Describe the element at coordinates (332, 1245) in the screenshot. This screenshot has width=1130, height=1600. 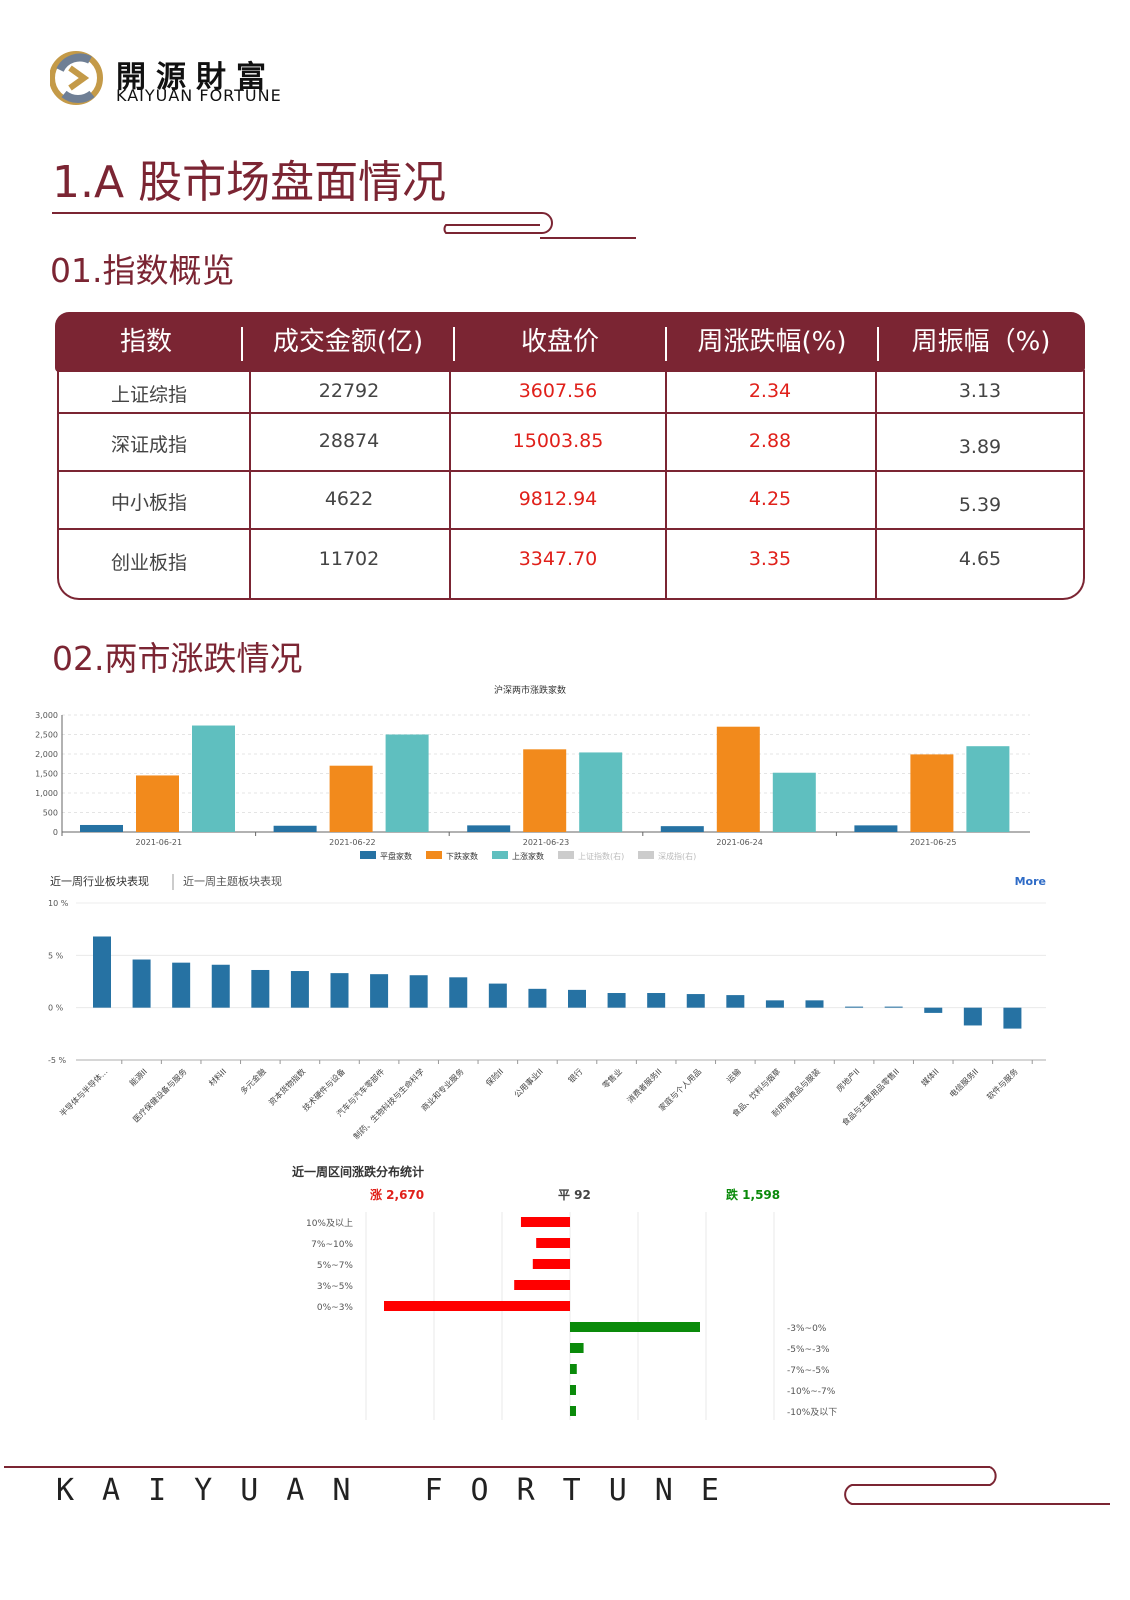
I see `up-category-label: 7%~10%` at that location.